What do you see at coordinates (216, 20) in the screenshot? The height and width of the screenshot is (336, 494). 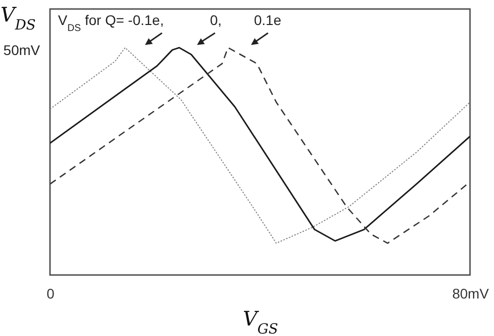 I see `text: 0,` at bounding box center [216, 20].